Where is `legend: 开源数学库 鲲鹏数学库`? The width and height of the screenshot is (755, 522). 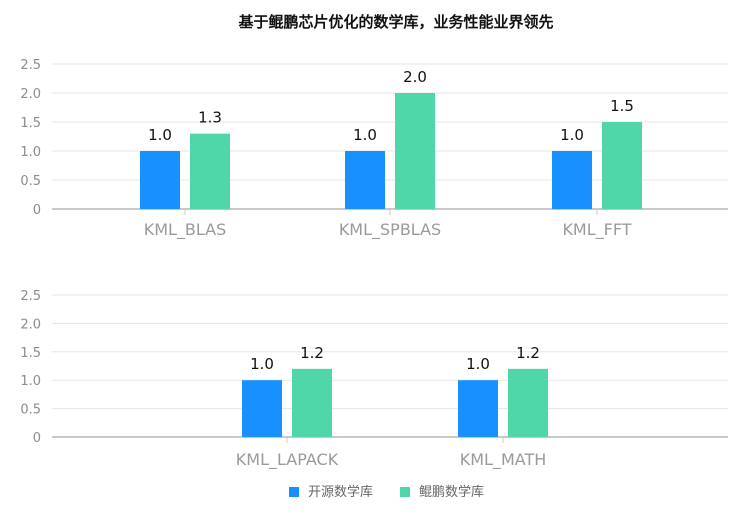
legend: 开源数学库 鲲鹏数学库 is located at coordinates (386, 492).